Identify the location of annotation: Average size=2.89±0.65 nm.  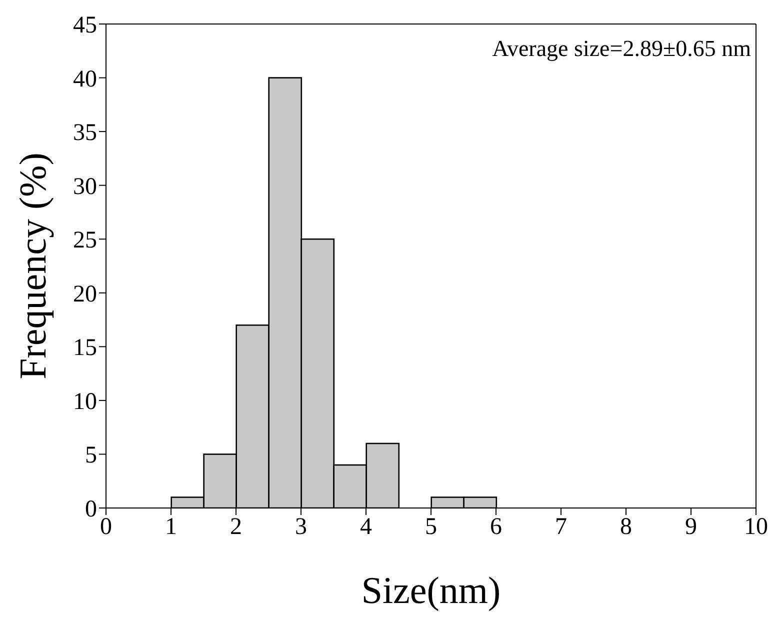
(621, 49).